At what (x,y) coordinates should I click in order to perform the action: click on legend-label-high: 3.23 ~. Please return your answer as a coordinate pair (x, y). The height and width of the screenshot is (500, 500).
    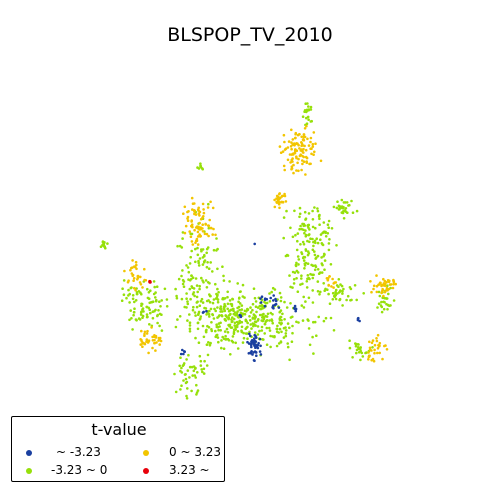
    Looking at the image, I should click on (189, 470).